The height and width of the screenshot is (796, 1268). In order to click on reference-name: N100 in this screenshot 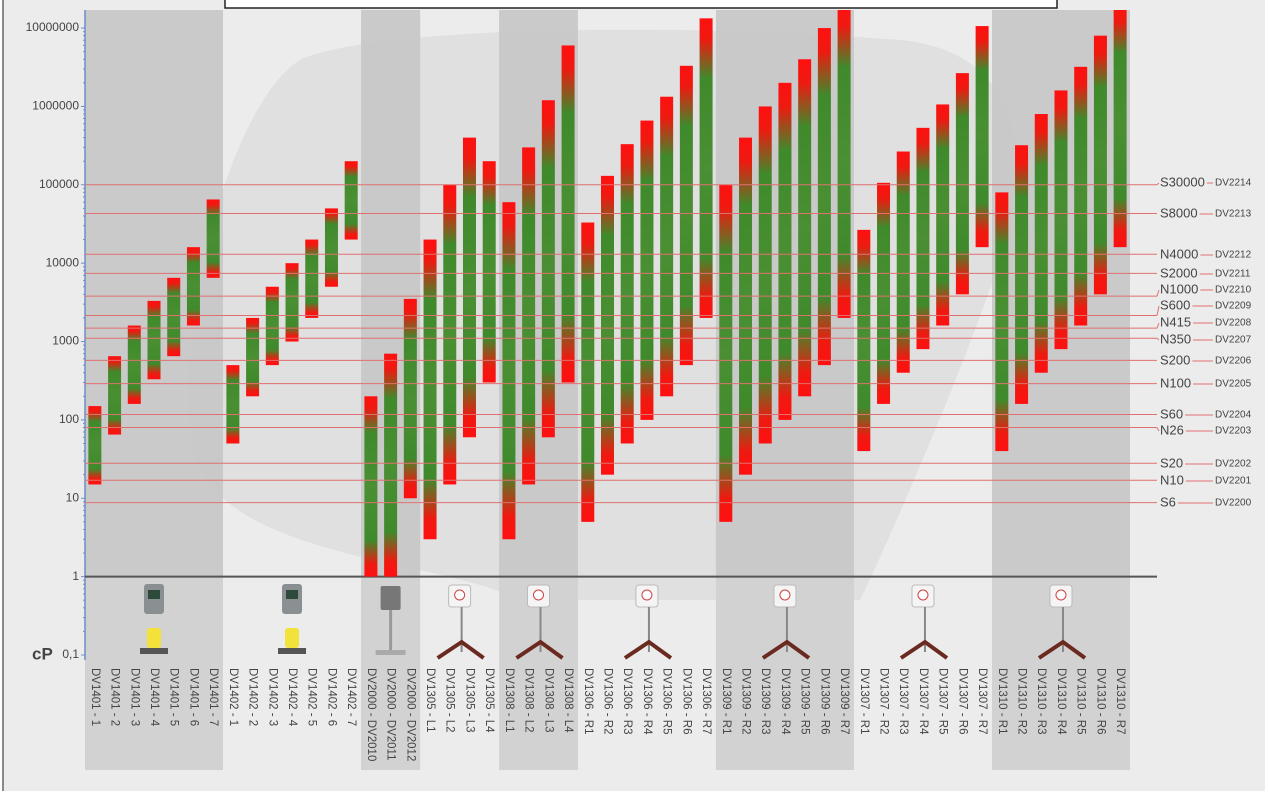, I will do `click(1175, 382)`.